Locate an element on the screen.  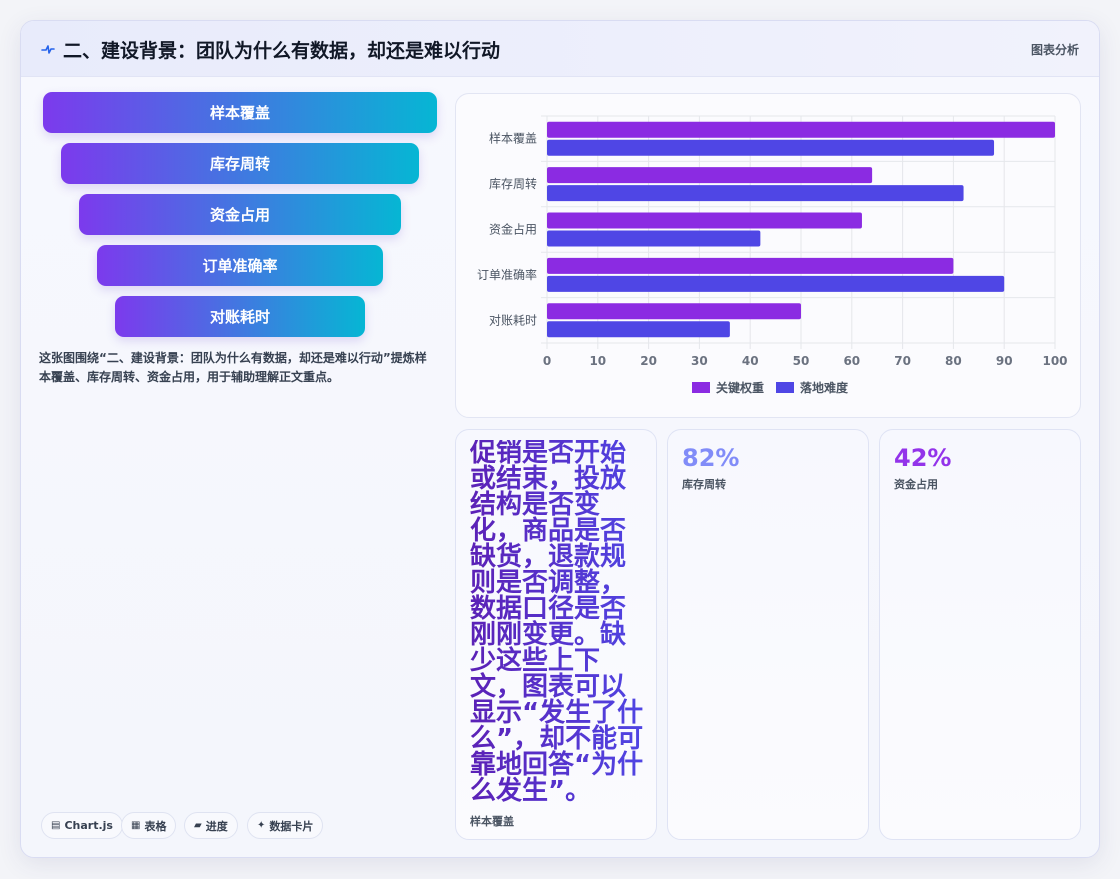
stat-card-3: 42% 资金占用 is located at coordinates (980, 634).